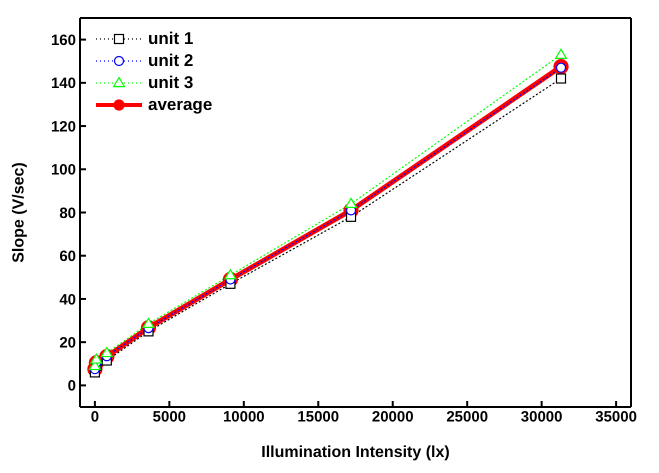 The image size is (659, 473). Describe the element at coordinates (318, 417) in the screenshot. I see `x-tick-label: 15000` at that location.